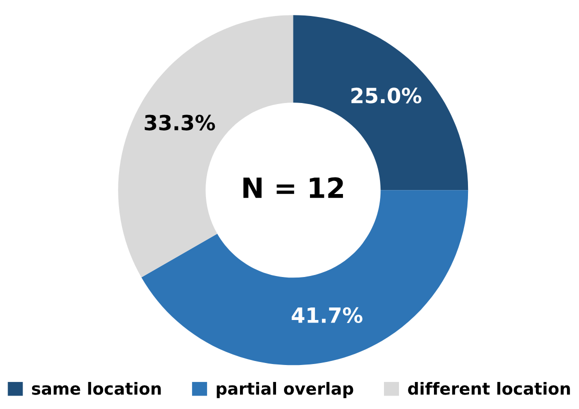 The height and width of the screenshot is (409, 579). I want to click on data-label: 25.0%, so click(386, 96).